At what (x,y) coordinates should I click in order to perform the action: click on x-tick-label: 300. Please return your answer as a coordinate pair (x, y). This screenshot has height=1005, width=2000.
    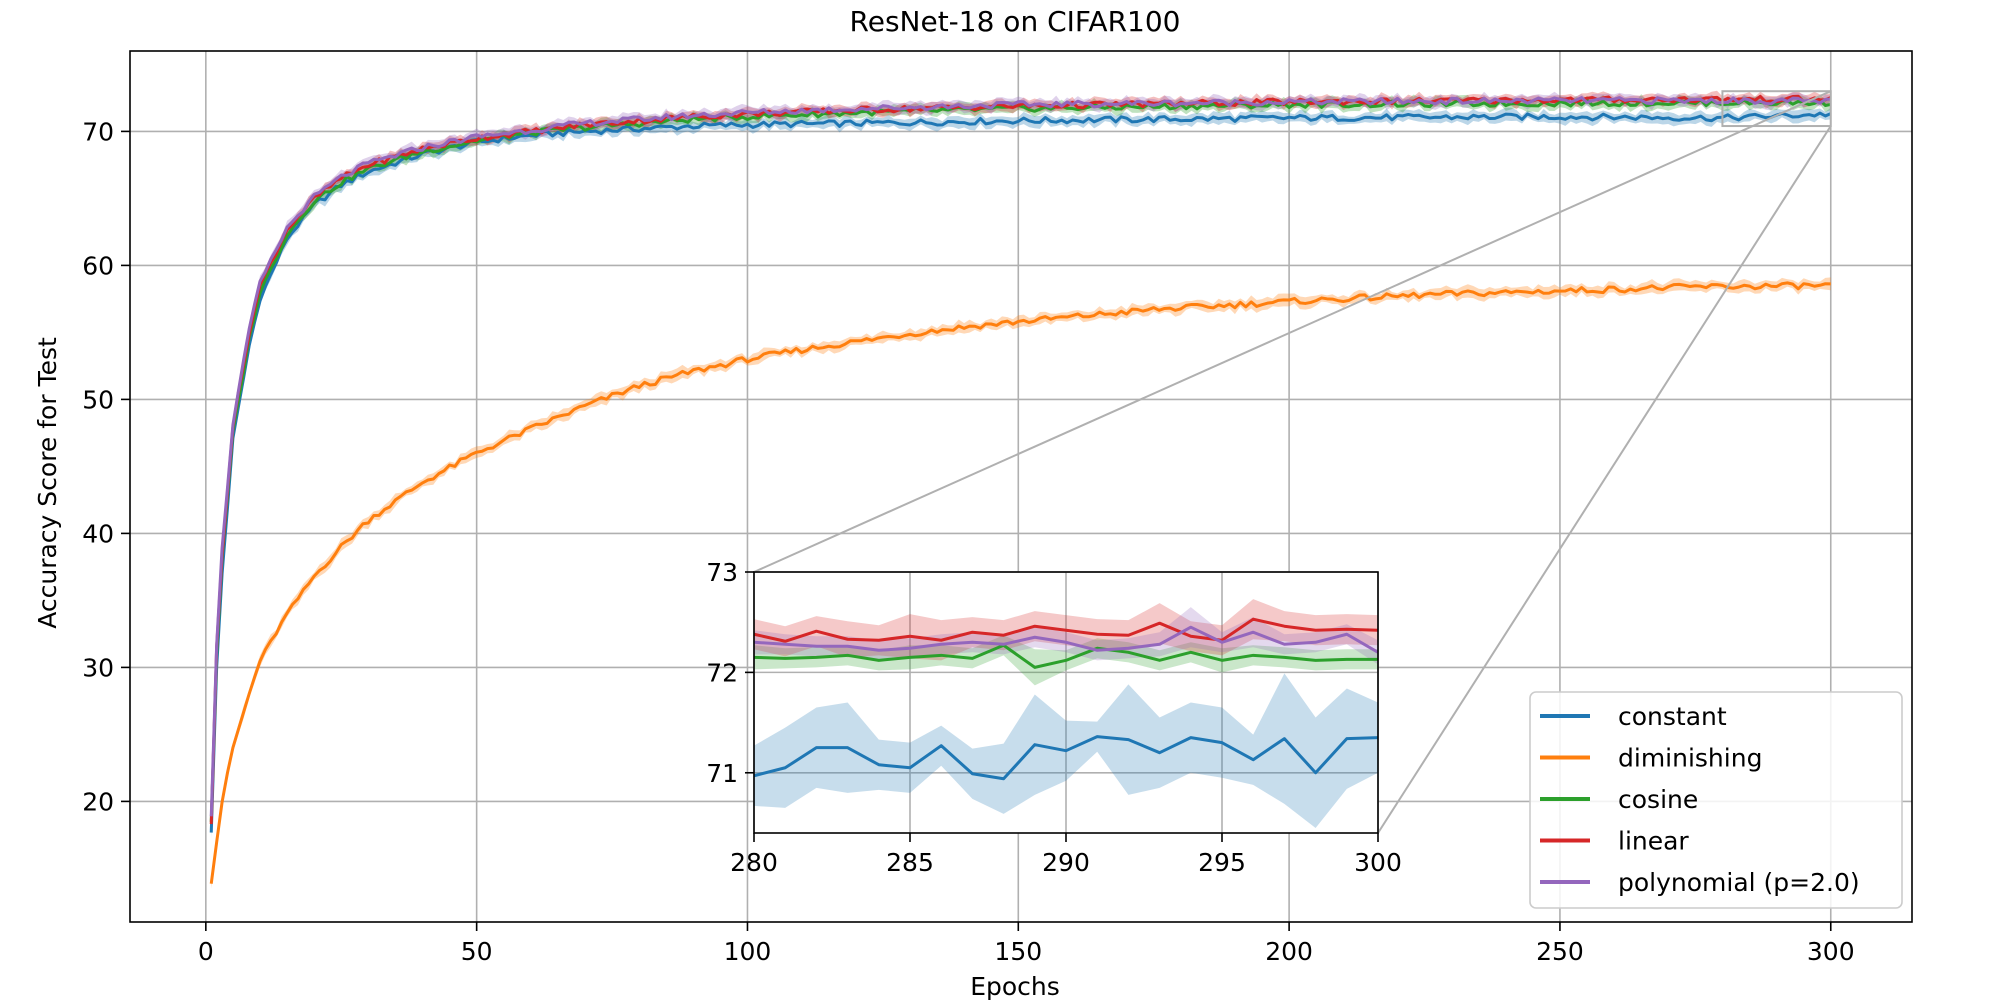
    Looking at the image, I should click on (1831, 951).